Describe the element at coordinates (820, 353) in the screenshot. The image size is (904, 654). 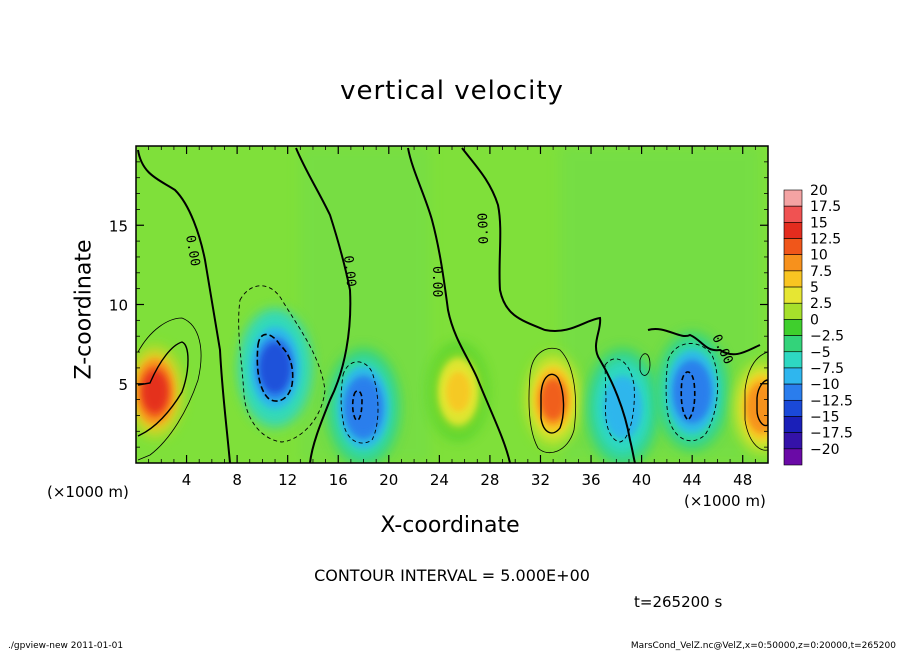
I see `colorbar-label: −5` at that location.